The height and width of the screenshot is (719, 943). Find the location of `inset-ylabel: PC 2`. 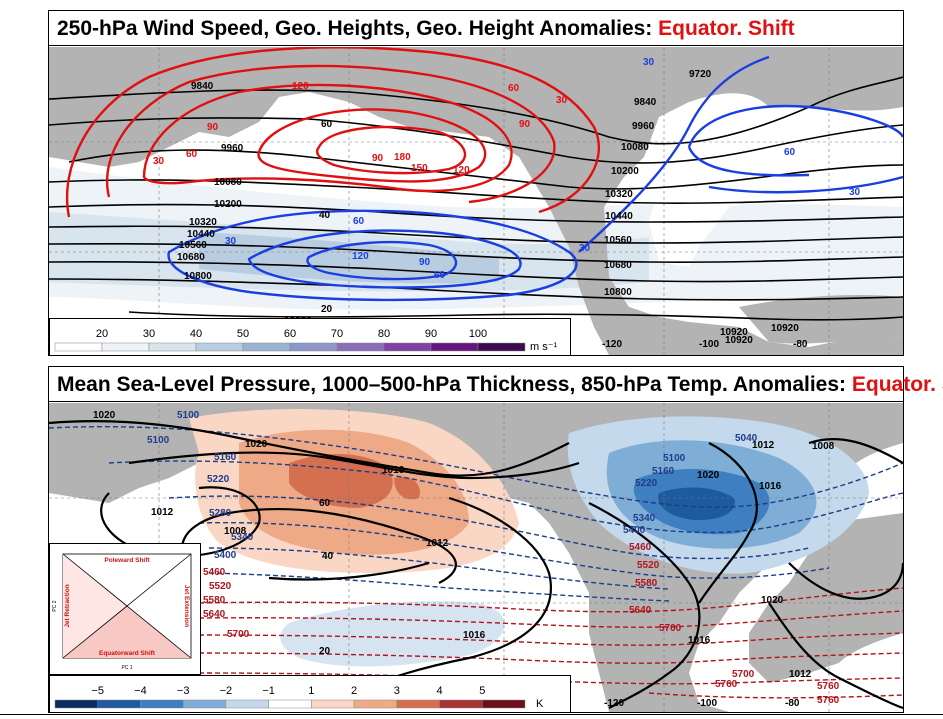

inset-ylabel: PC 2 is located at coordinates (55, 605).